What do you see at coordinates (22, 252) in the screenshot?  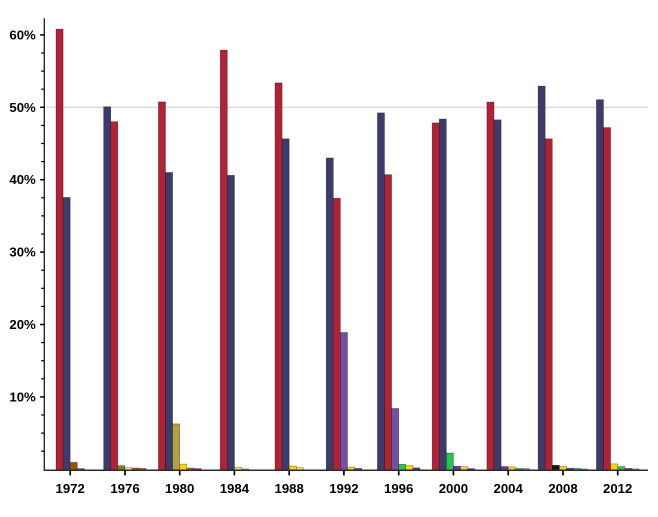 I see `svg-text: 30%` at bounding box center [22, 252].